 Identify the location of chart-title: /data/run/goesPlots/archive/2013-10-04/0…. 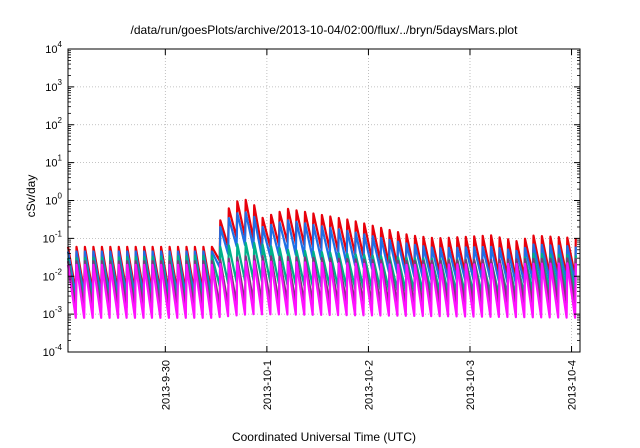
(325, 30).